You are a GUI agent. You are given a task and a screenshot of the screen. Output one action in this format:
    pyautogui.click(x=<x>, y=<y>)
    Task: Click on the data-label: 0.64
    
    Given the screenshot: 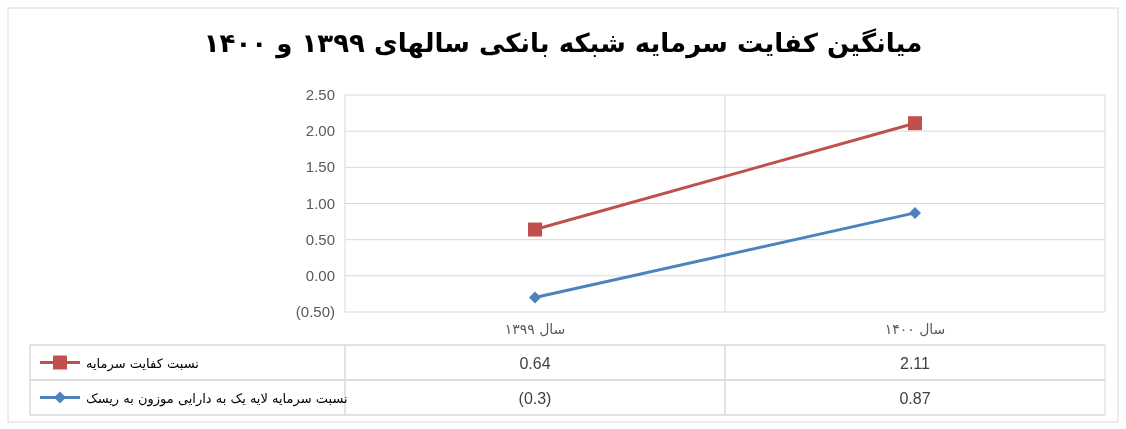 What is the action you would take?
    pyautogui.click(x=535, y=363)
    